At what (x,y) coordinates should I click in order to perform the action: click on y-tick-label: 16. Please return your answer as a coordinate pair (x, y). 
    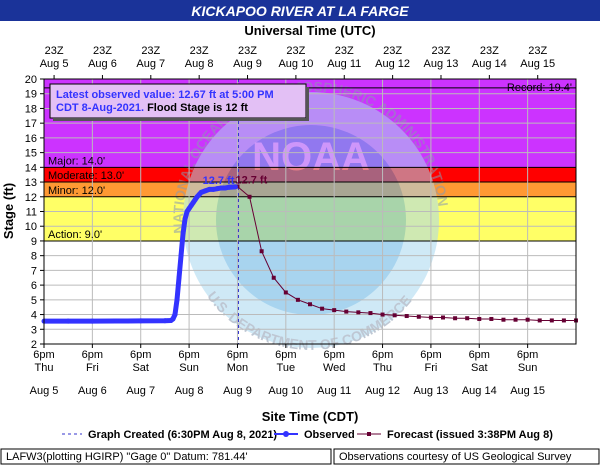
    Looking at the image, I should click on (31, 139).